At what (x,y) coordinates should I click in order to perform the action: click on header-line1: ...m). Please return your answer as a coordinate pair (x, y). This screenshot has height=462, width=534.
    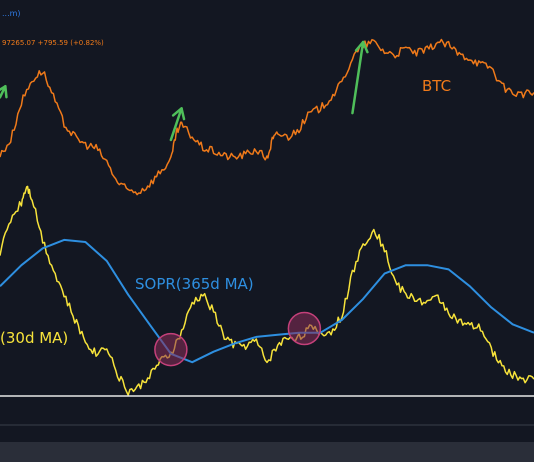
    Looking at the image, I should click on (11, 13).